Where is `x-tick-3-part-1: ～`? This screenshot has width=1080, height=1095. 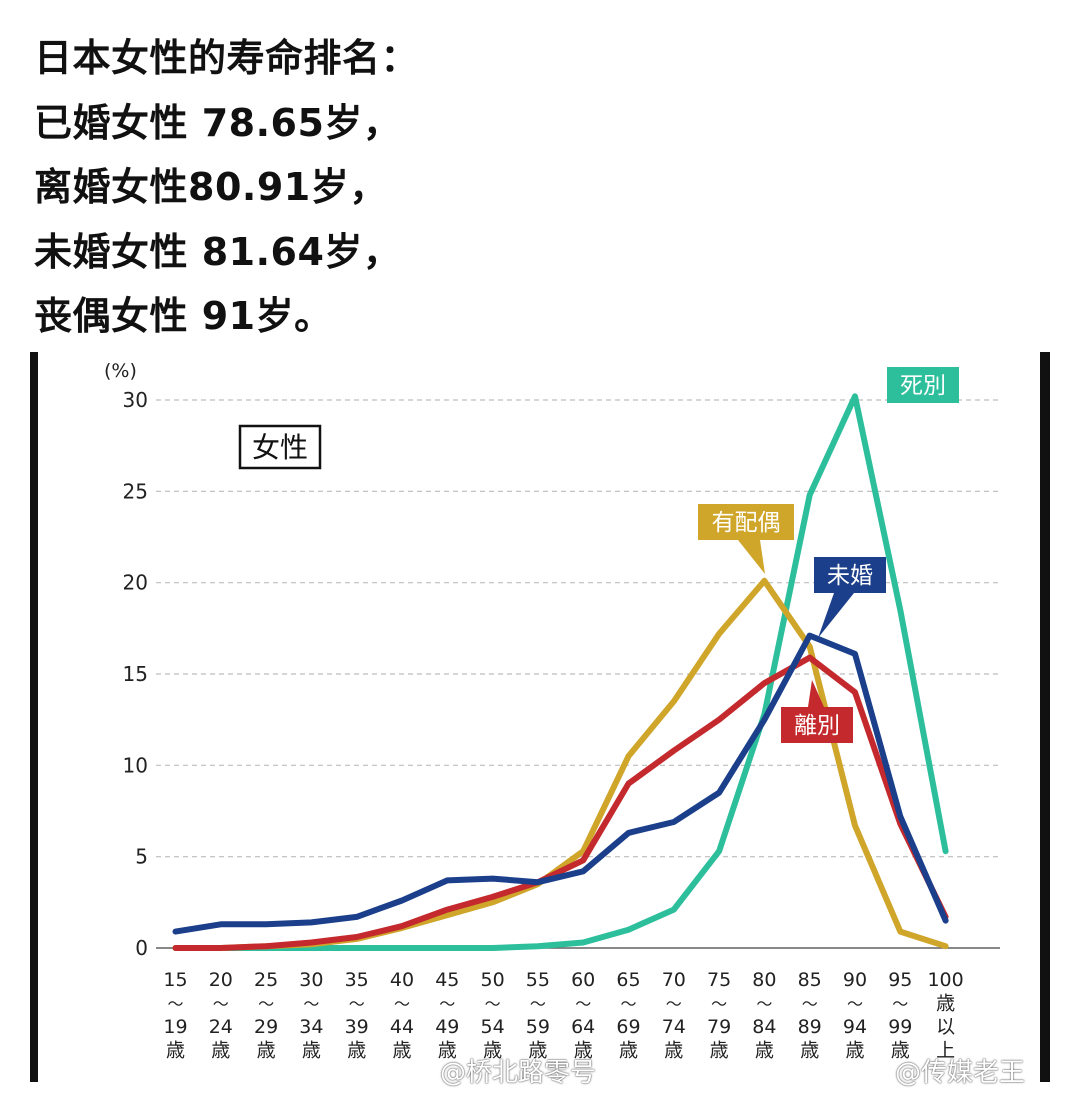
x-tick-3-part-1: ～ is located at coordinates (311, 1004).